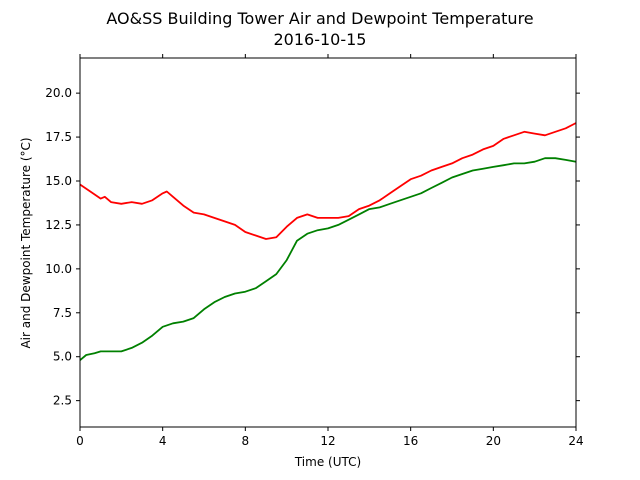  Describe the element at coordinates (80, 441) in the screenshot. I see `x-tick-label: 0` at that location.